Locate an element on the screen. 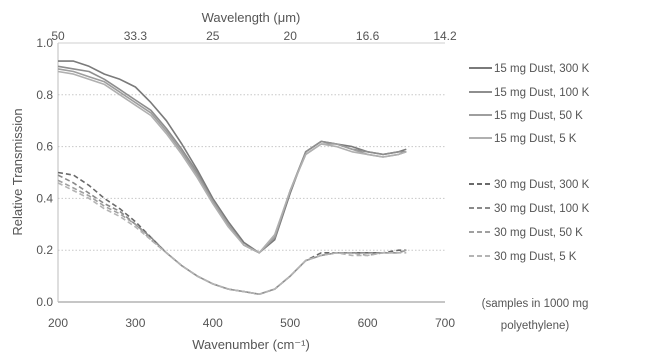  top-tick-label: 20 is located at coordinates (291, 36).